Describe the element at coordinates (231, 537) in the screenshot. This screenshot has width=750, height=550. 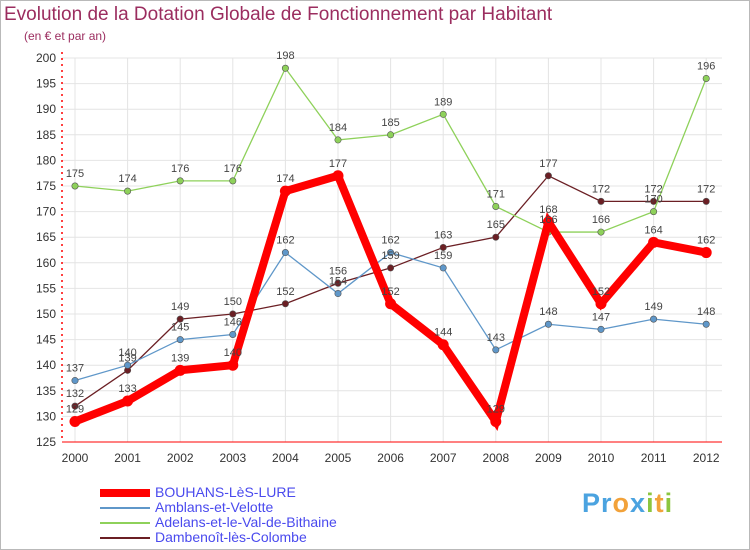
I see `legend-label: Dambenoît-lès-Colombe` at that location.